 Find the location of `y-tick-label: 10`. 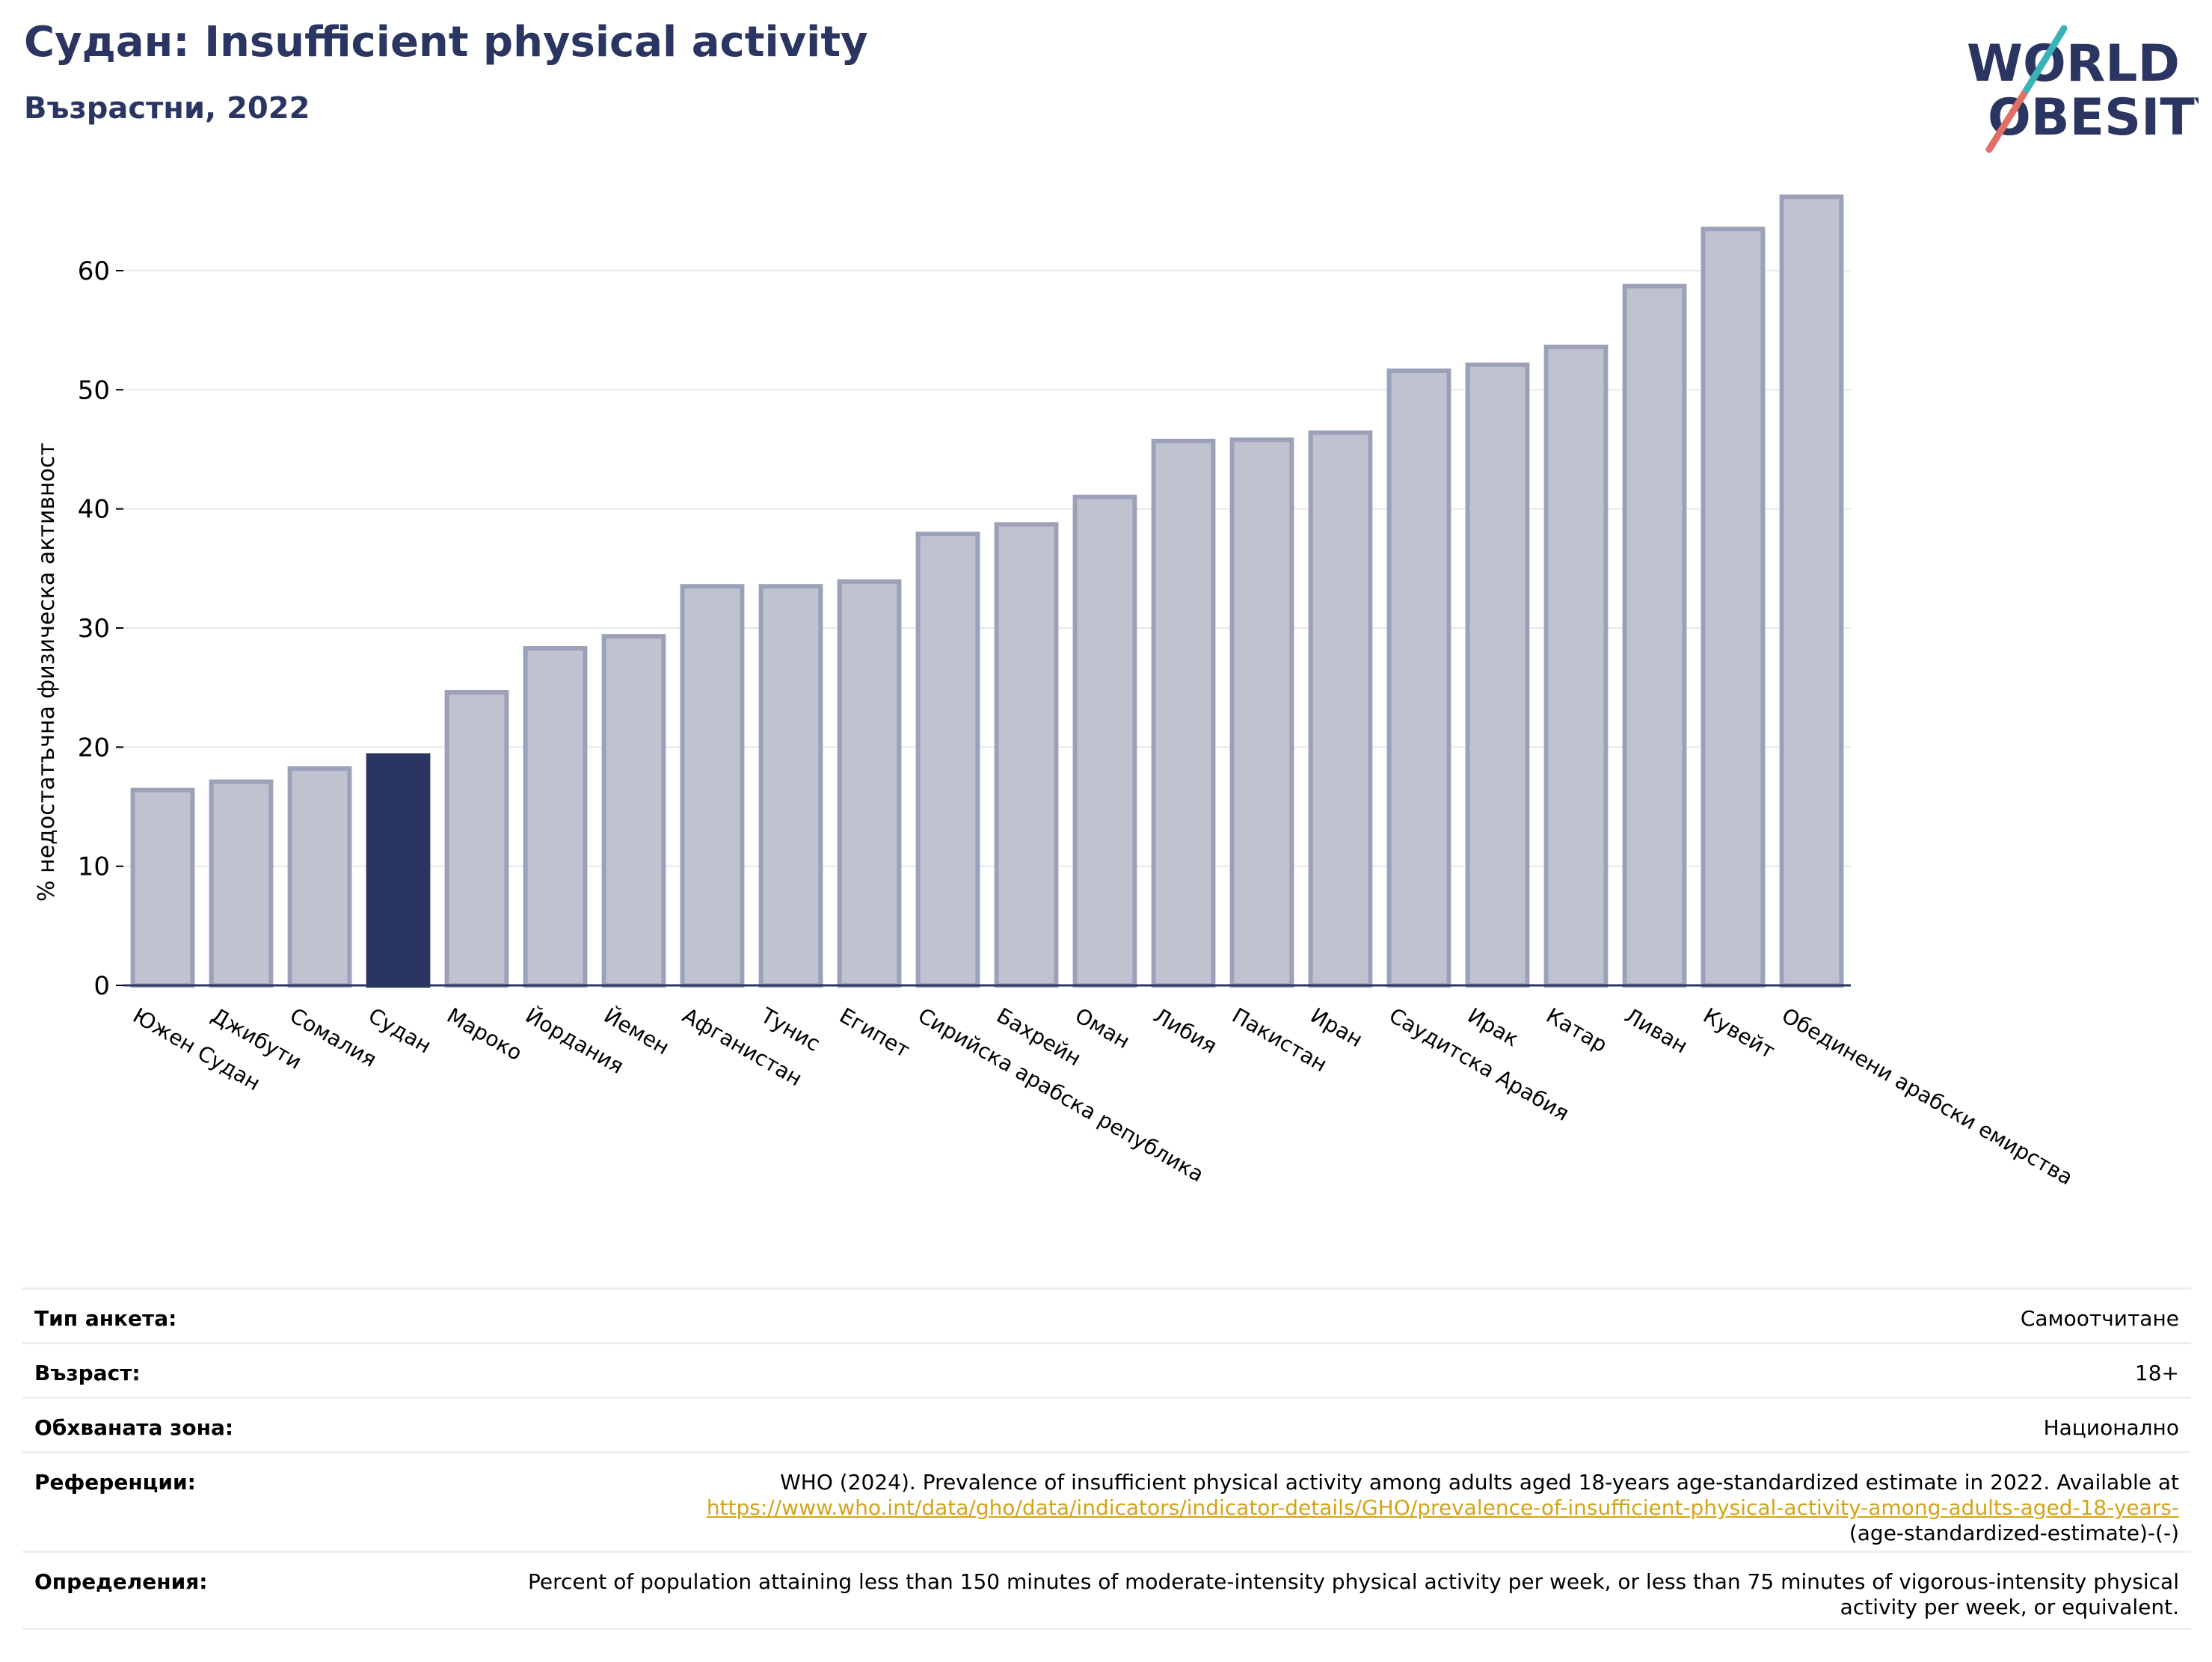

y-tick-label: 10 is located at coordinates (94, 867).